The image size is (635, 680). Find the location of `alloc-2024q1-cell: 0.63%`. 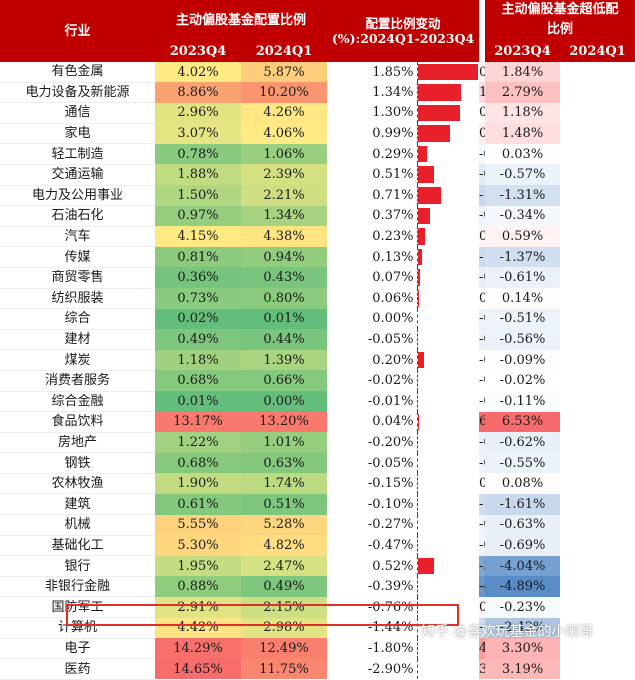

alloc-2024q1-cell: 0.63% is located at coordinates (284, 463).